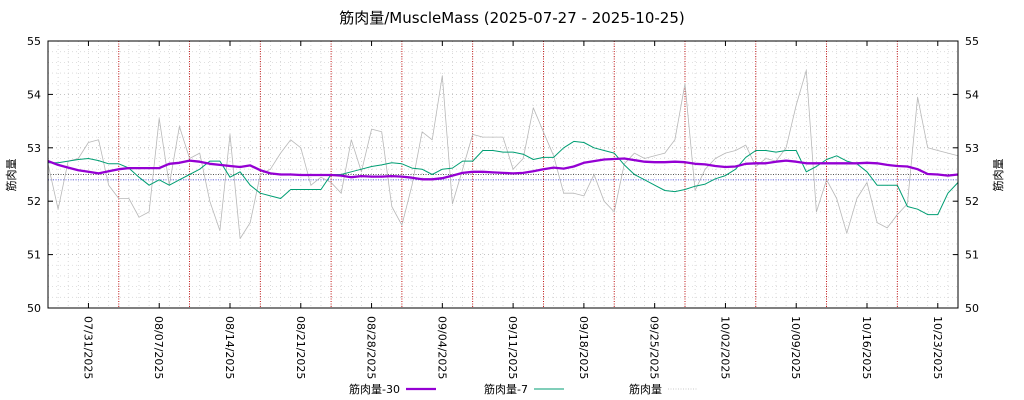 The width and height of the screenshot is (1024, 400). I want to click on series-line, so click(503, 169).